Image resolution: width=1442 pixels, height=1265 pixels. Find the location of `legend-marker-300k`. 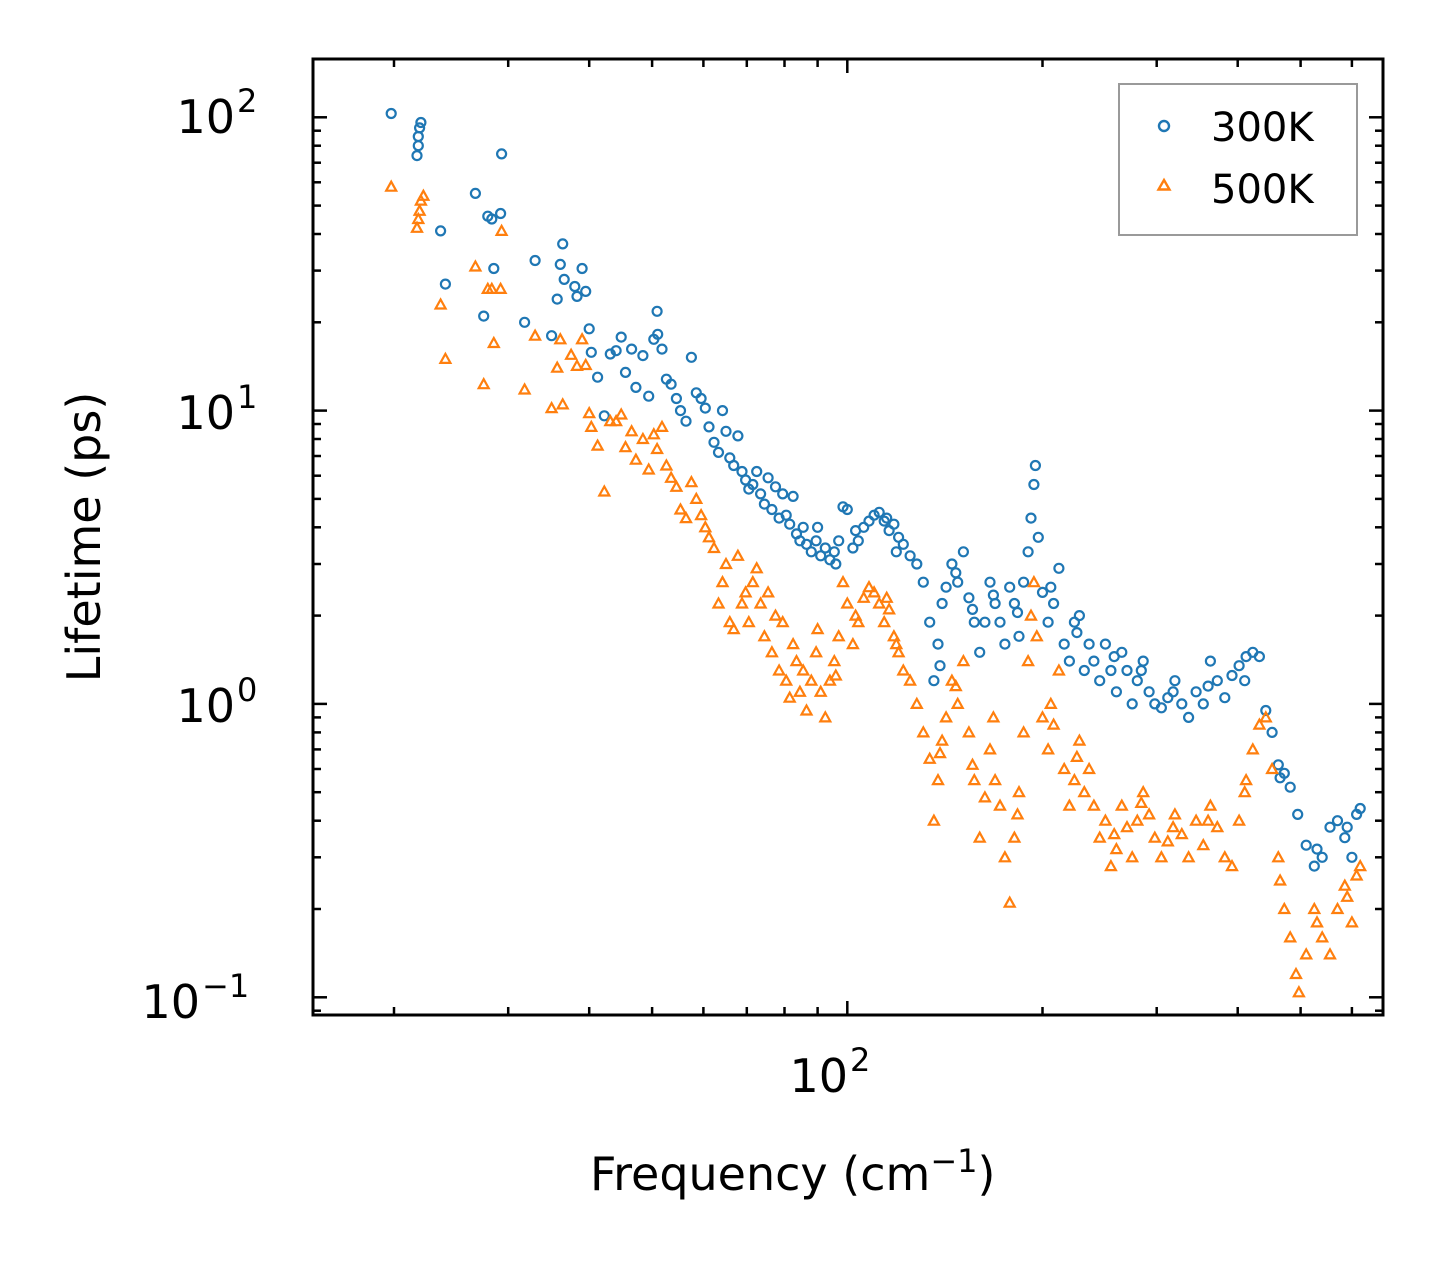

legend-marker-300k is located at coordinates (1164, 126).